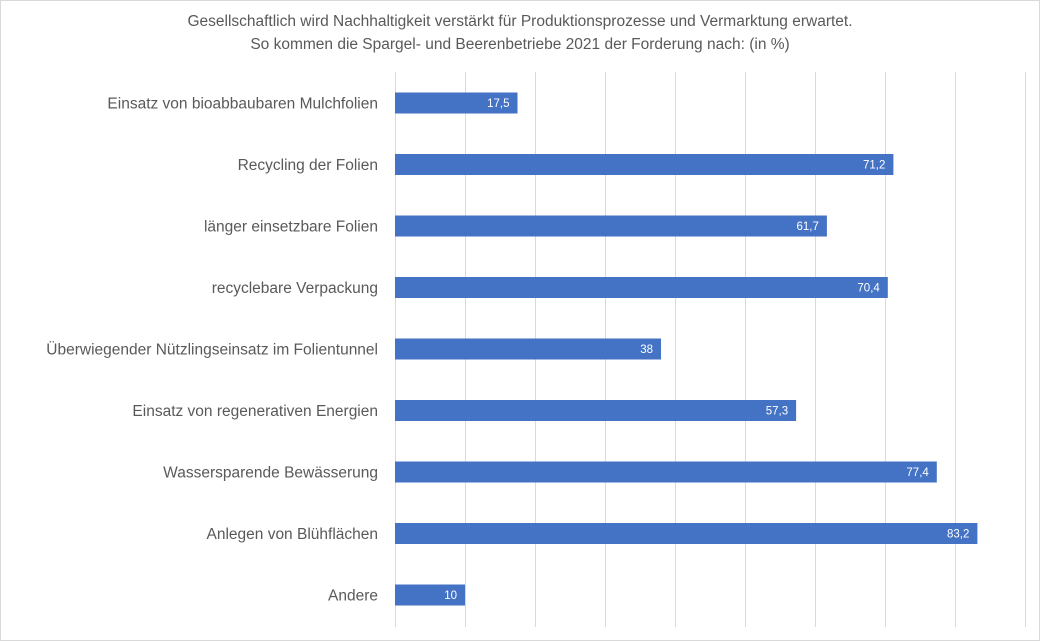 This screenshot has height=641, width=1040. What do you see at coordinates (868, 289) in the screenshot?
I see `value-label: 70,4` at bounding box center [868, 289].